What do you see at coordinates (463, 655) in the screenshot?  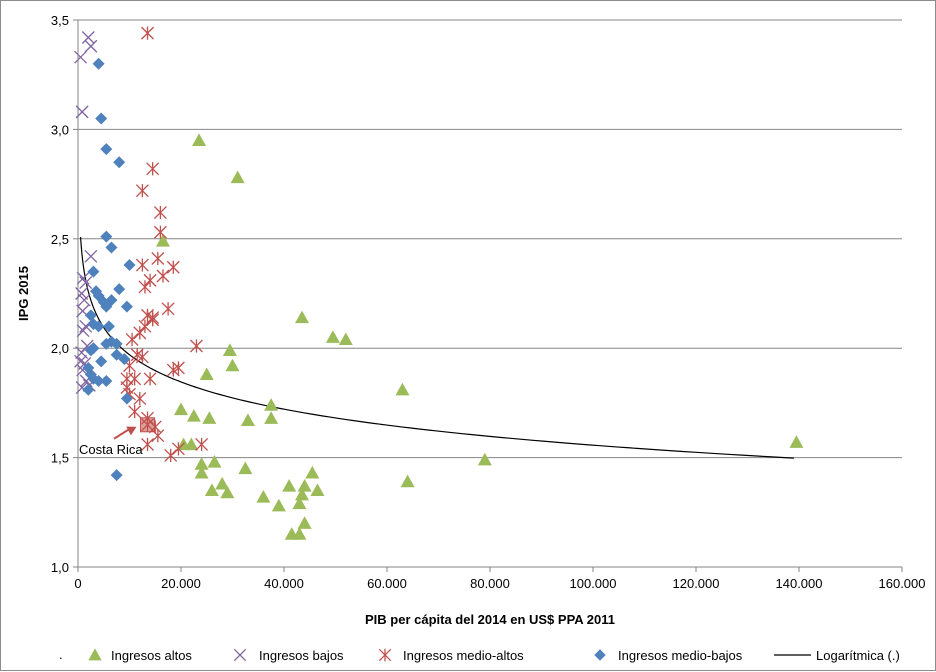 I see `legend-label-2: Ingresos medio-altos` at bounding box center [463, 655].